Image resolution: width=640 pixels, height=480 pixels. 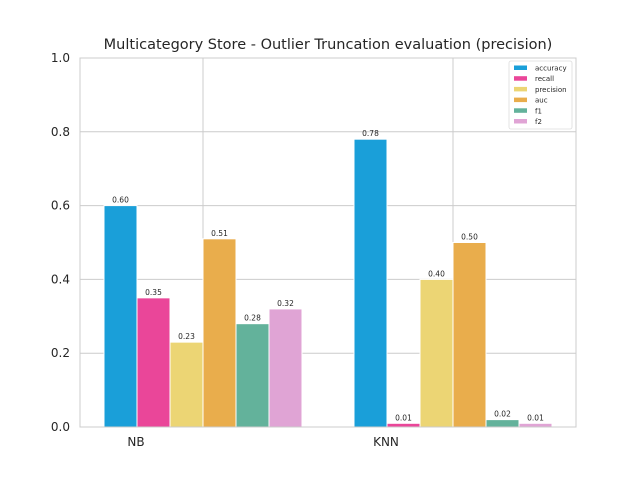 I want to click on bar-f1-KNN, so click(x=502, y=423).